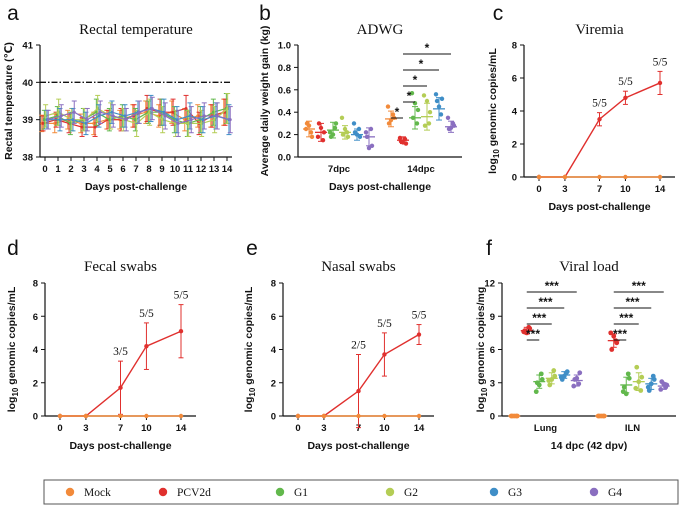  Describe the element at coordinates (599, 207) in the screenshot. I see `x-axis-label: Days post-challenge` at that location.